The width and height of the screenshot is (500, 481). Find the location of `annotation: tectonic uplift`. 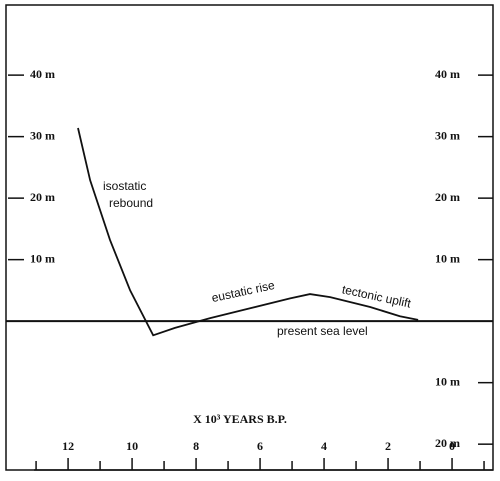

annotation: tectonic uplift is located at coordinates (377, 296).